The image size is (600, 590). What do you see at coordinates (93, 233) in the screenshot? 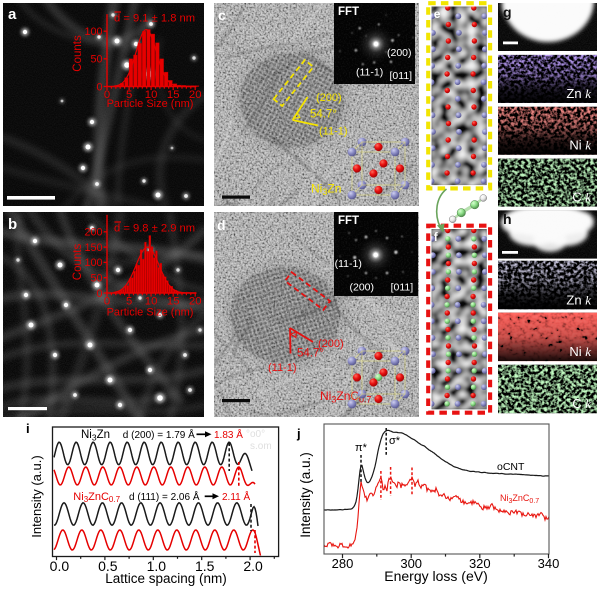
I see `svg-text: 200` at bounding box center [93, 233].